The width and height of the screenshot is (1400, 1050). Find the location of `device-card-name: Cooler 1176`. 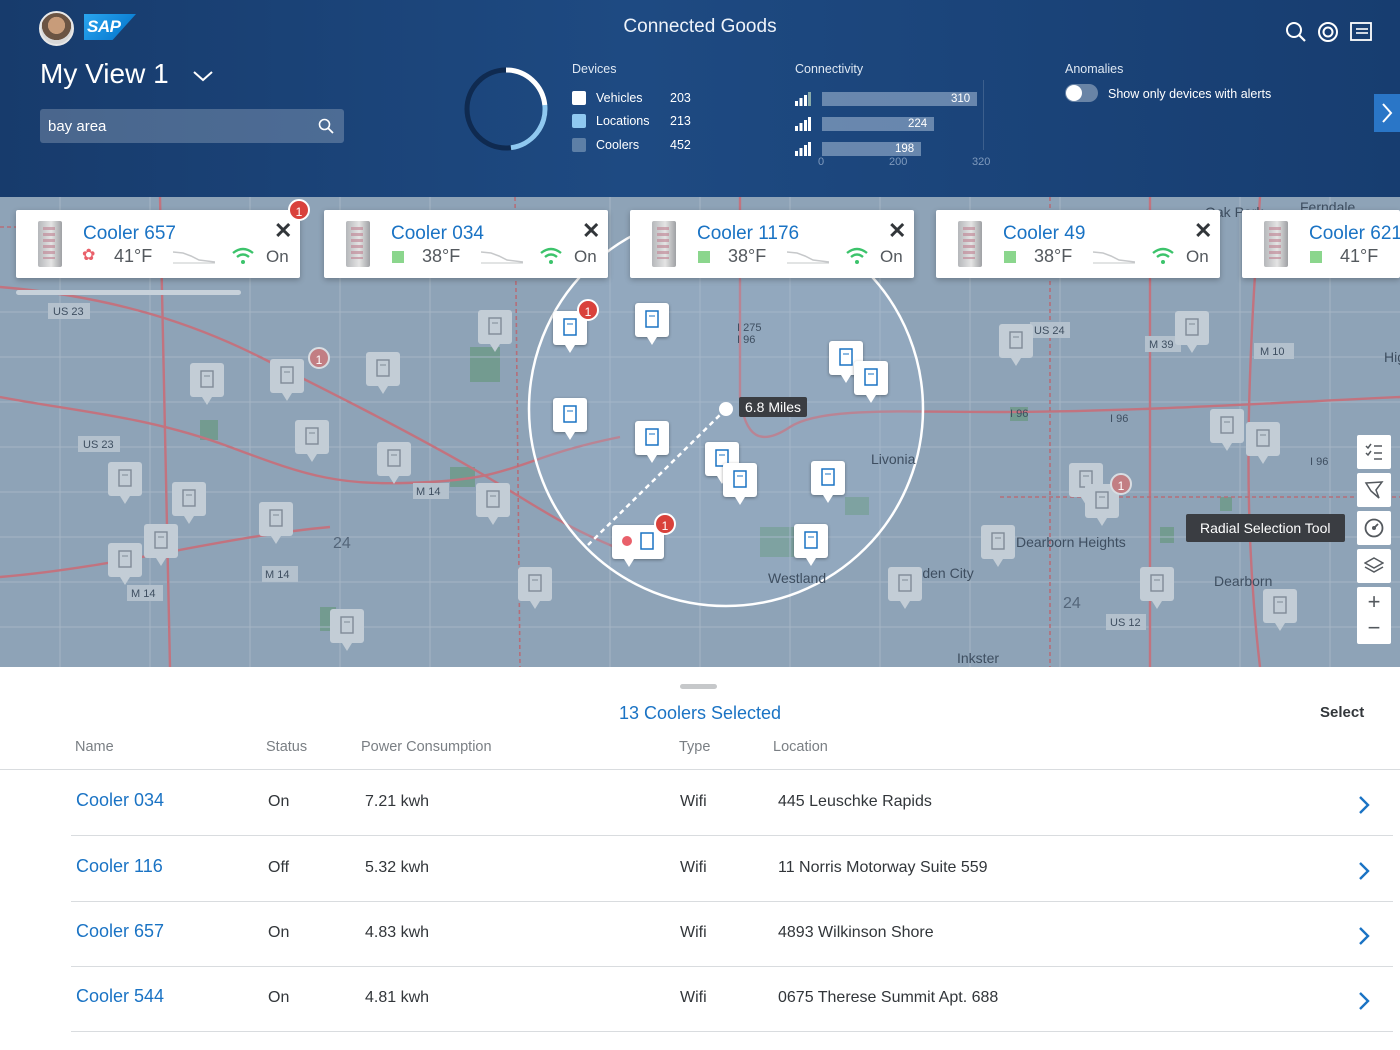

device-card-name: Cooler 1176 is located at coordinates (748, 233).